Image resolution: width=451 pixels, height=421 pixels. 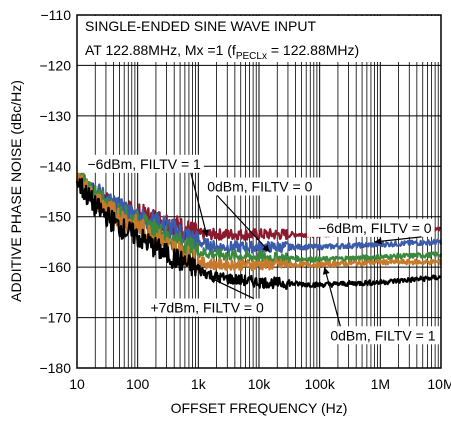 What do you see at coordinates (259, 187) in the screenshot?
I see `annotation-label-2: 0dBm, FILTV = 0` at bounding box center [259, 187].